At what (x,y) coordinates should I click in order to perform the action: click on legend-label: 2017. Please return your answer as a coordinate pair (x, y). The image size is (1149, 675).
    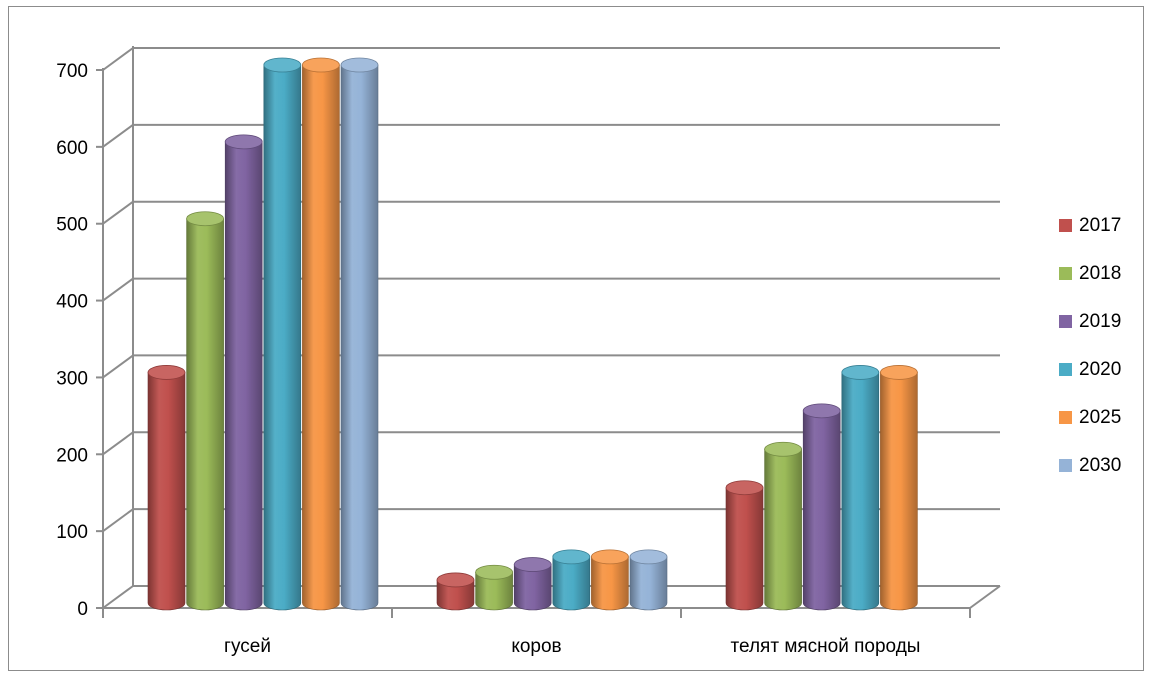
    Looking at the image, I should click on (1100, 225).